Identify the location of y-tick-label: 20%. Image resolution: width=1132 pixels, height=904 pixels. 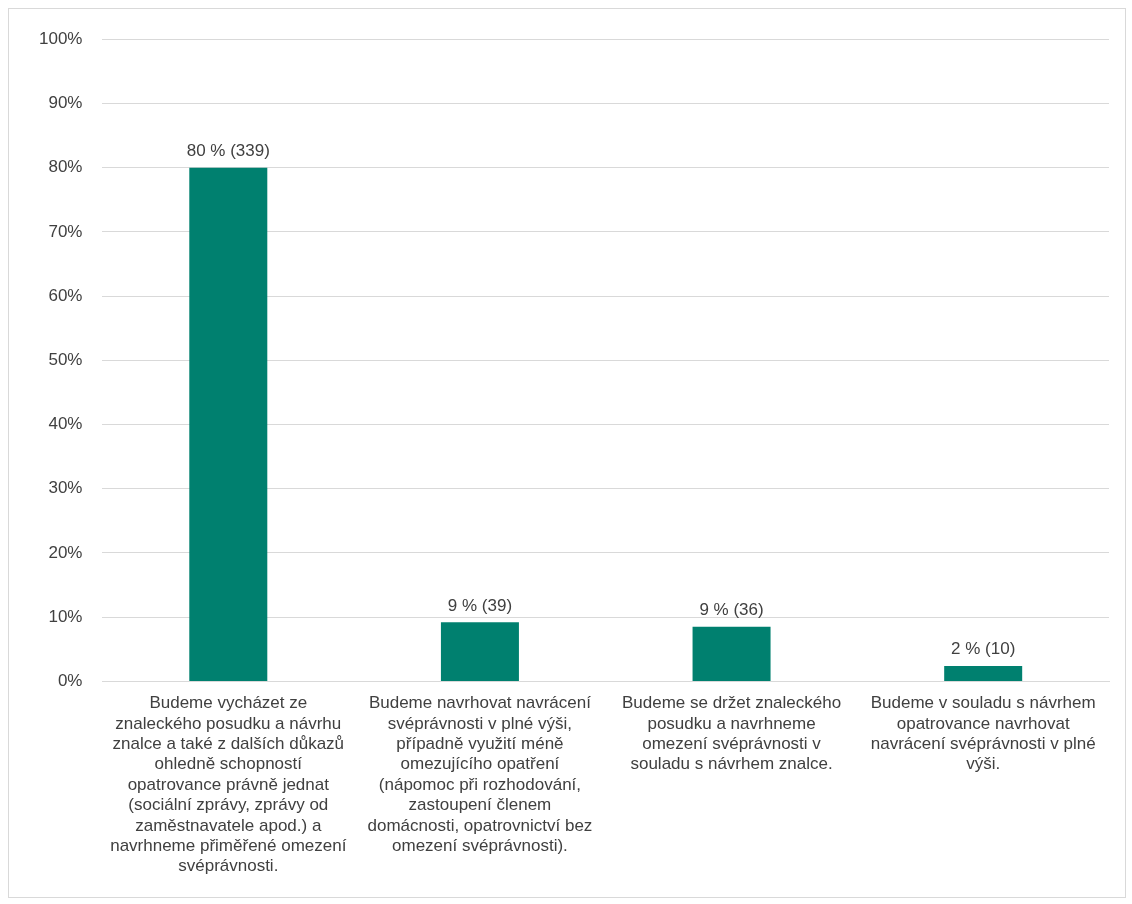
(65, 552).